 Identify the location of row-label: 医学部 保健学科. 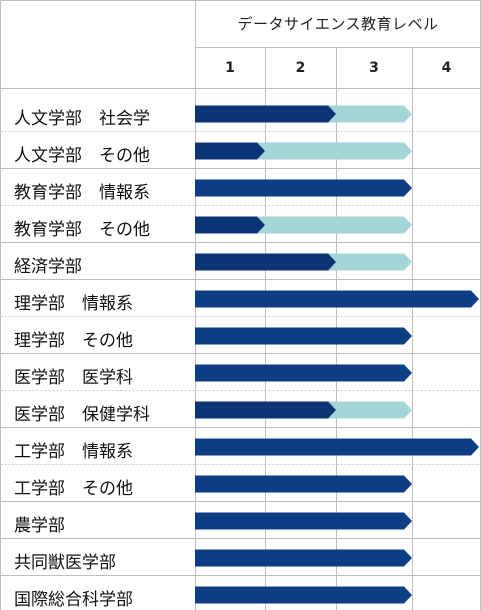
(82, 415).